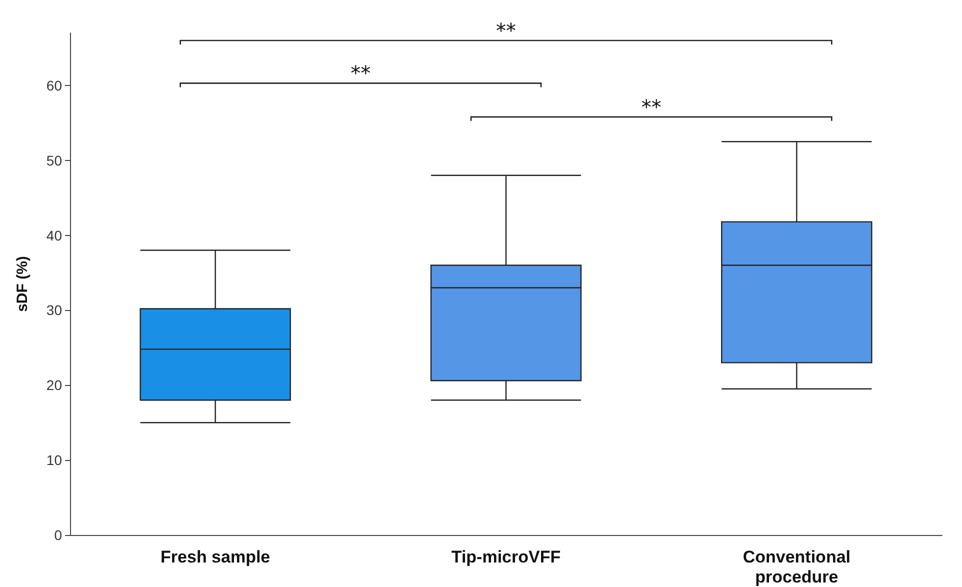 Image resolution: width=962 pixels, height=587 pixels. What do you see at coordinates (22, 284) in the screenshot?
I see `y-axis-title: sDF (%)` at bounding box center [22, 284].